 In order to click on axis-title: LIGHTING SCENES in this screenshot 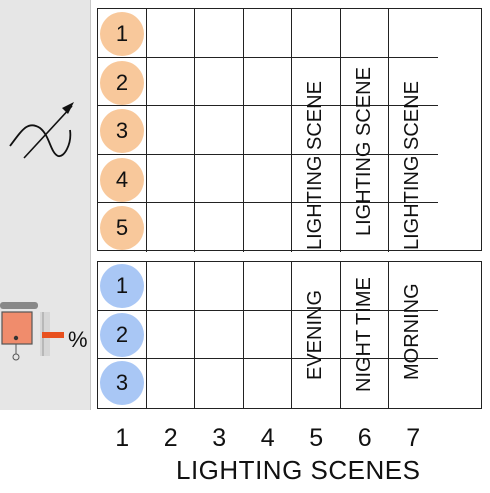, I will do `click(298, 470)`.